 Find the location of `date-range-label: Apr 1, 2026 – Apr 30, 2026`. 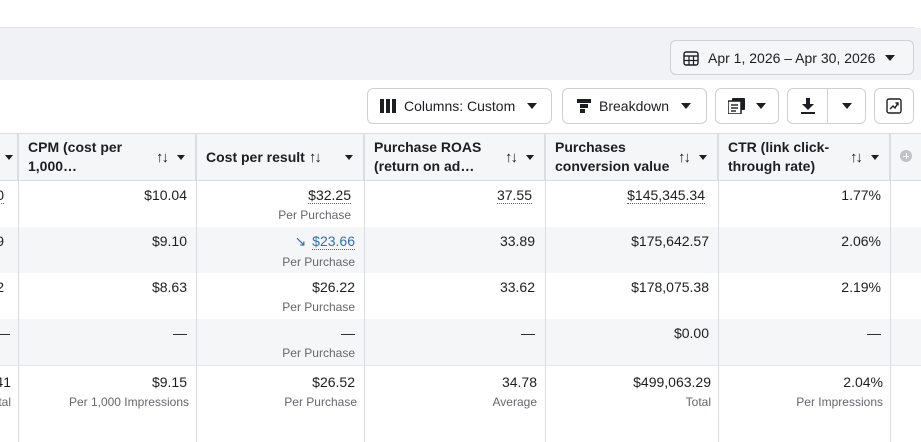

date-range-label: Apr 1, 2026 – Apr 30, 2026 is located at coordinates (792, 57).